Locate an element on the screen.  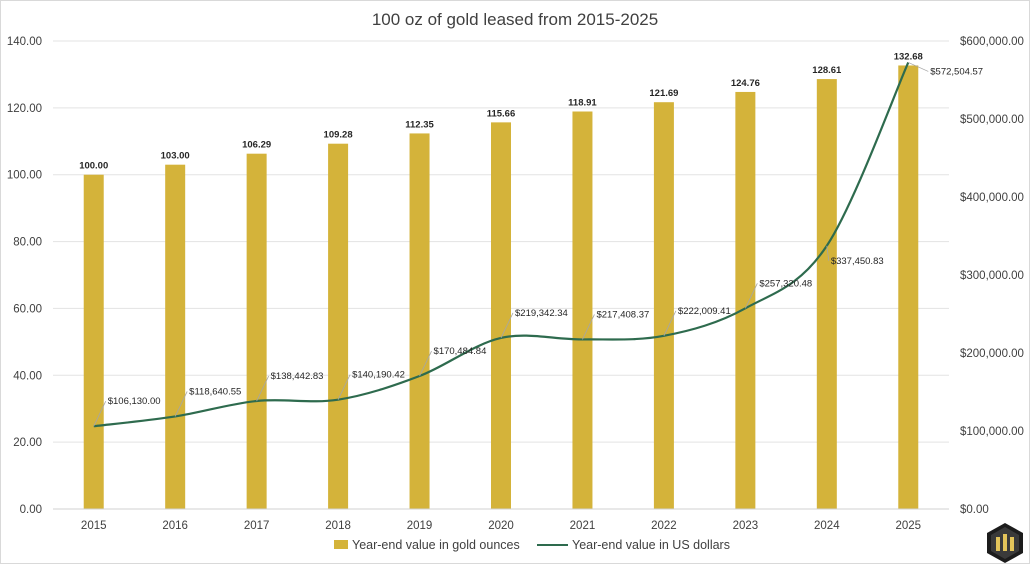
bar-data-label: 115.66 is located at coordinates (501, 113).